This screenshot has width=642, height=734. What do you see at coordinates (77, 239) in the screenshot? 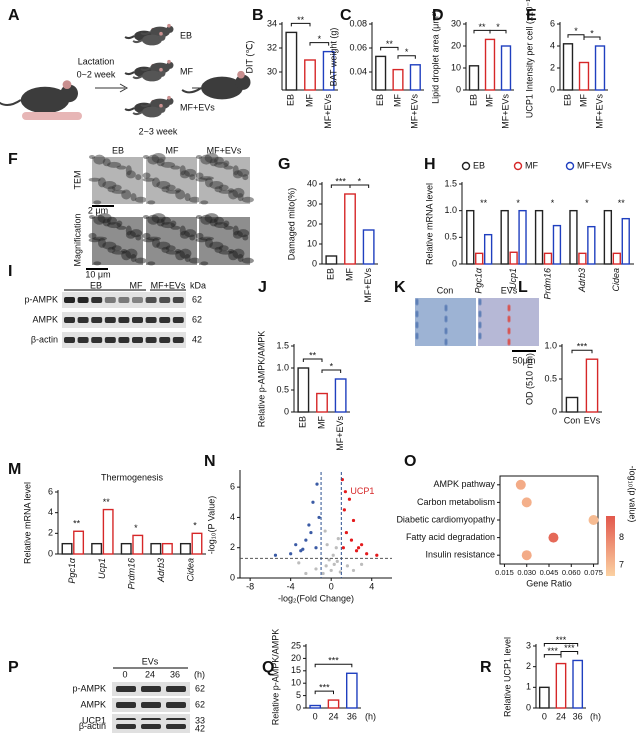
I see `row-label: Magnification` at bounding box center [77, 239].